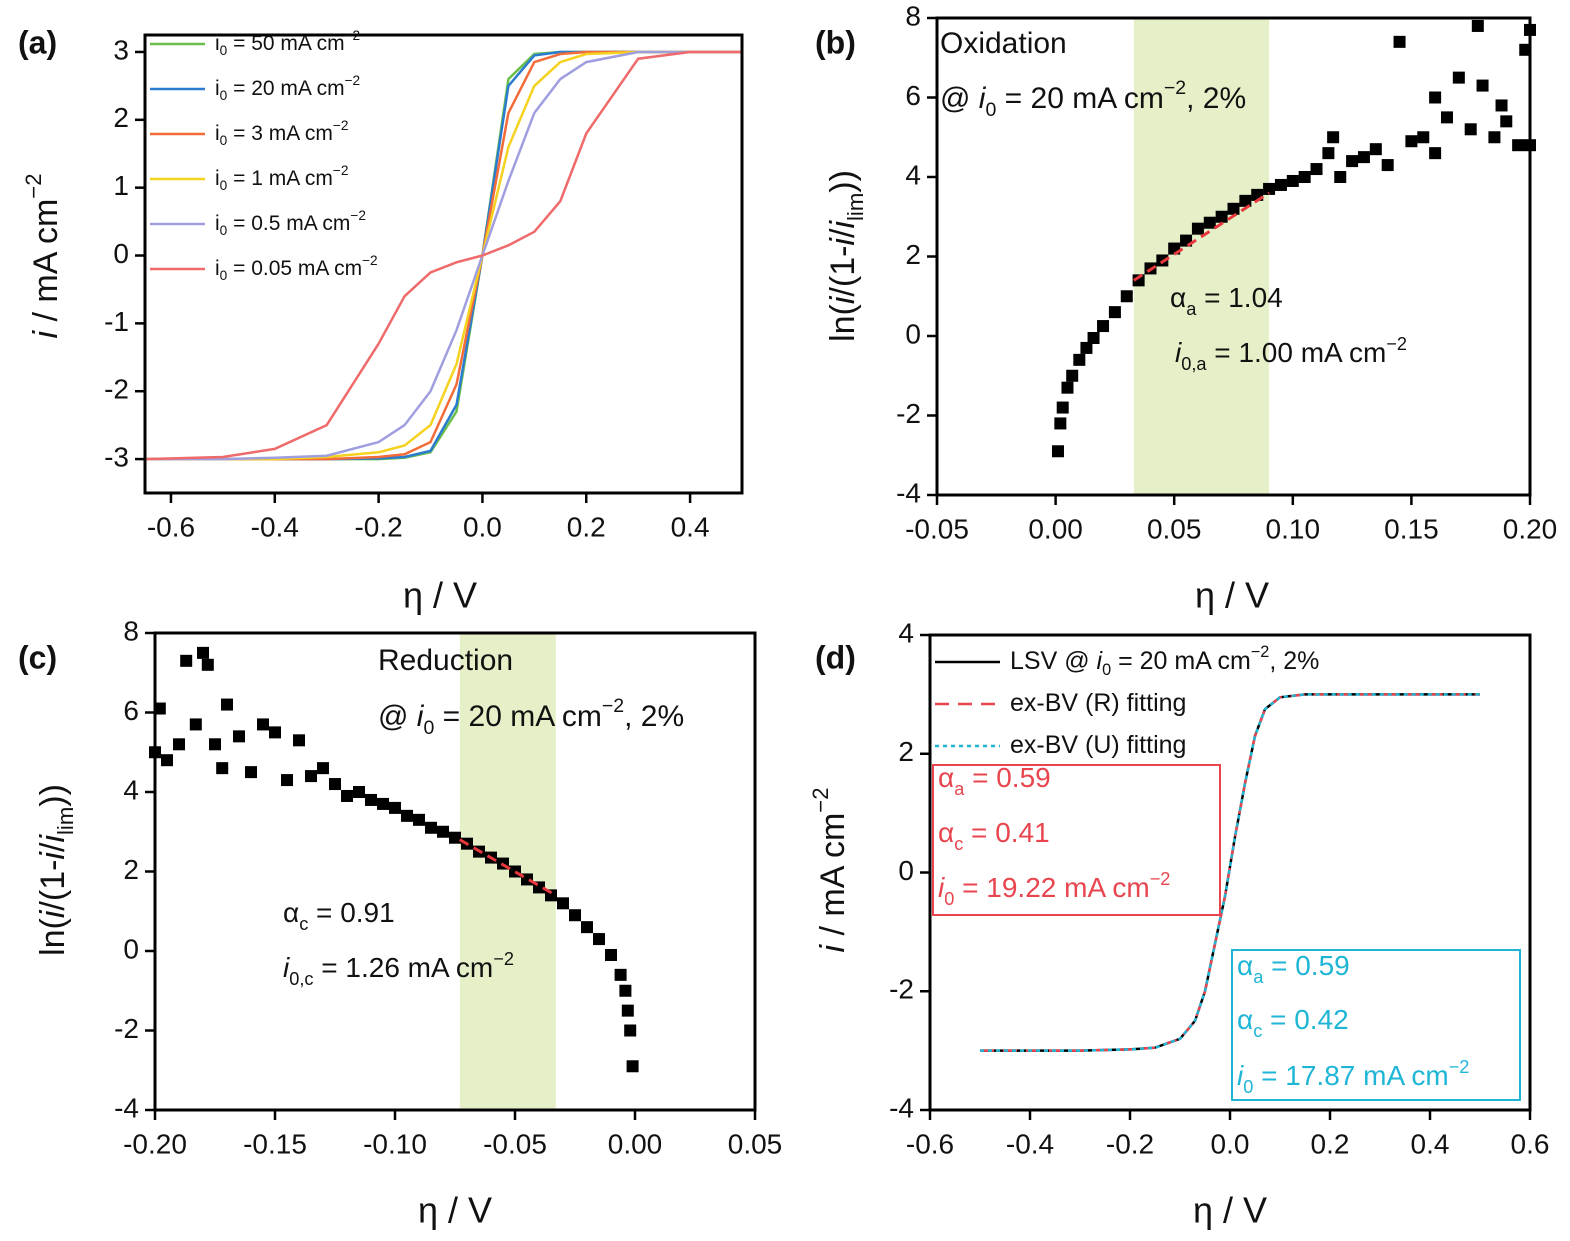 This screenshot has width=1570, height=1241. I want to click on text-run: /, so click(843, 233).